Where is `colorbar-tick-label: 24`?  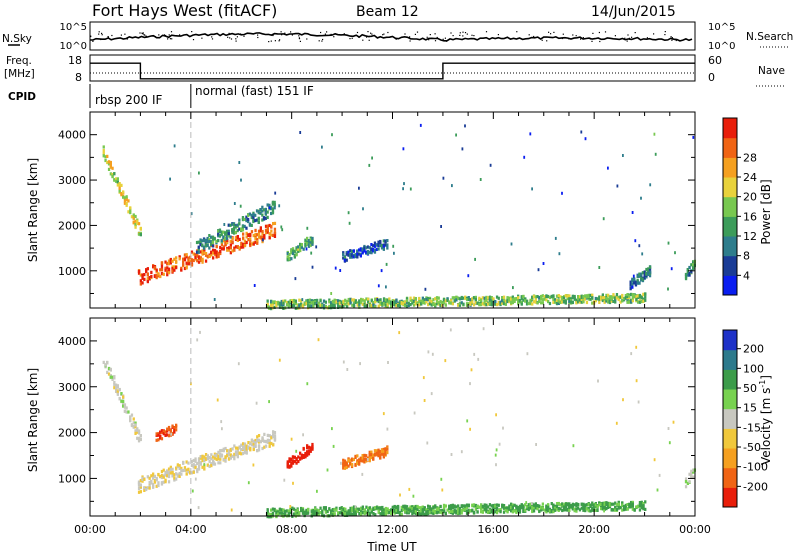
colorbar-tick-label: 24 is located at coordinates (750, 177).